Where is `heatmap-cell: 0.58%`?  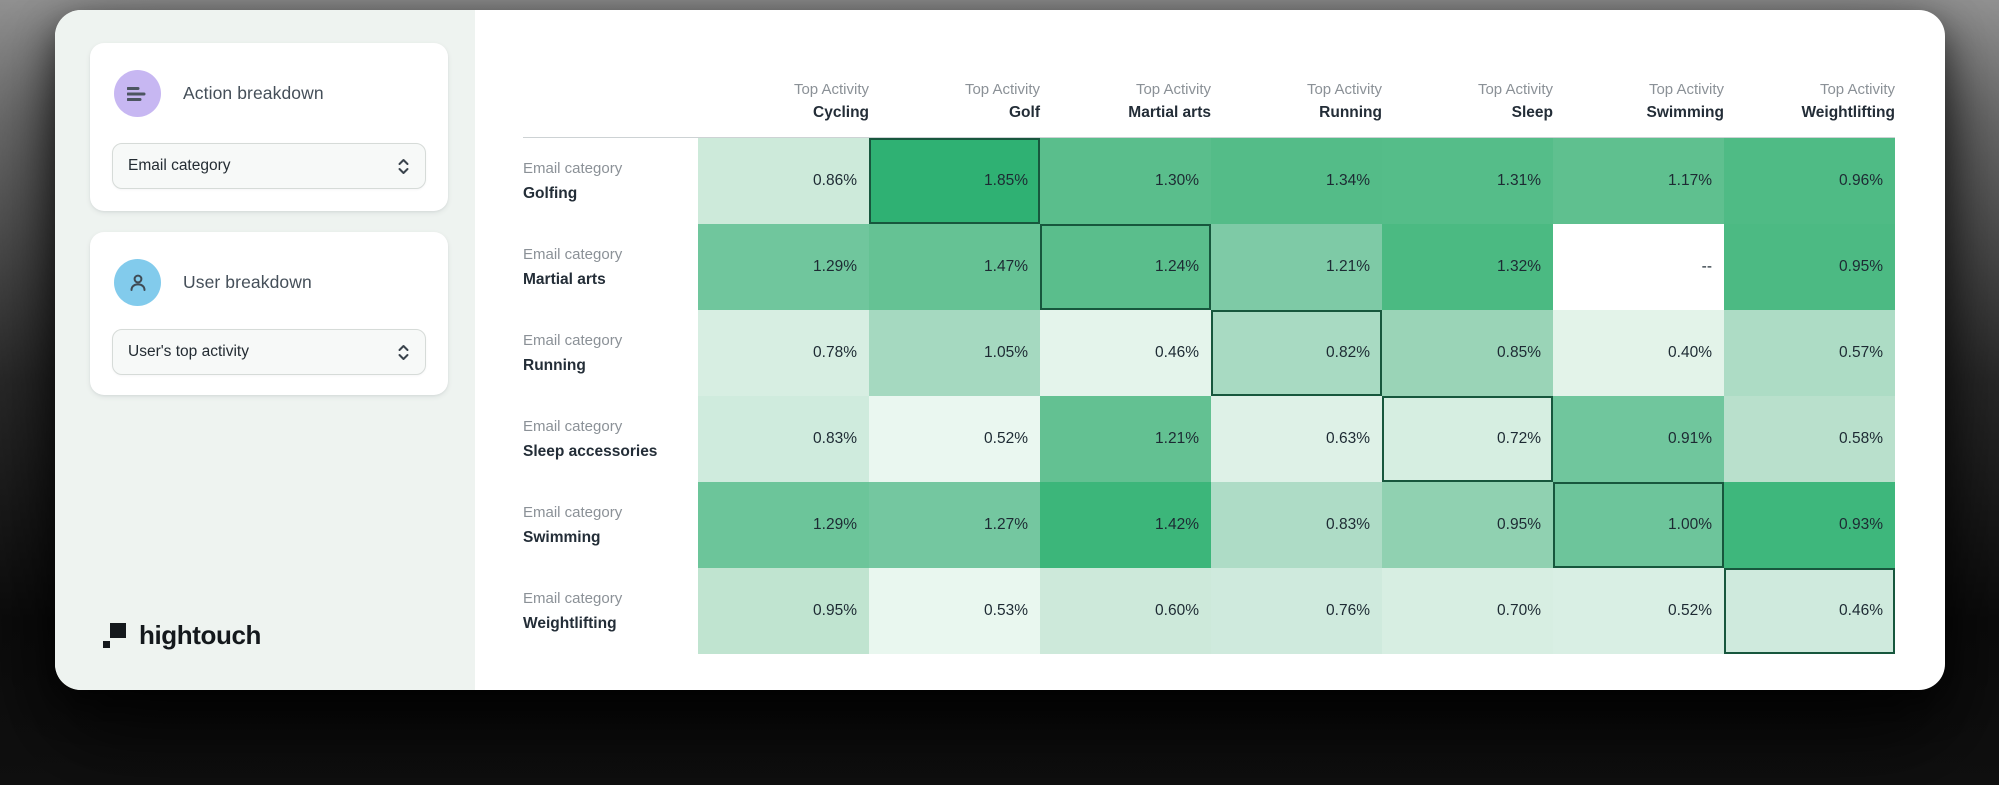
heatmap-cell: 0.58% is located at coordinates (1809, 439).